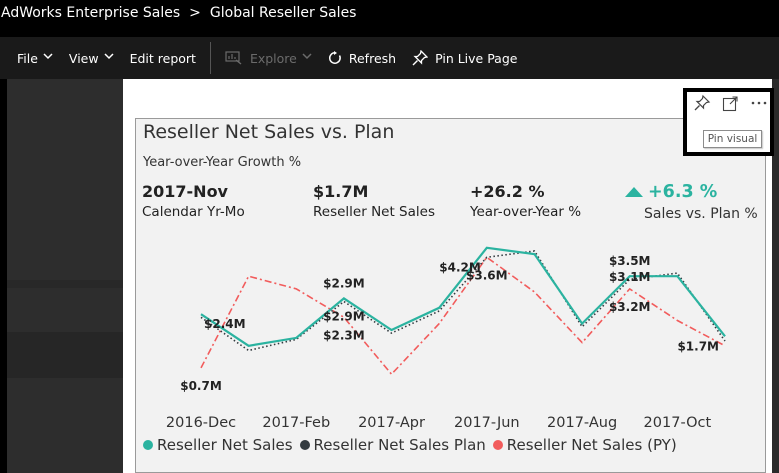  I want to click on kpi-period: 2017-Nov Calendar Yr-Mo, so click(193, 201).